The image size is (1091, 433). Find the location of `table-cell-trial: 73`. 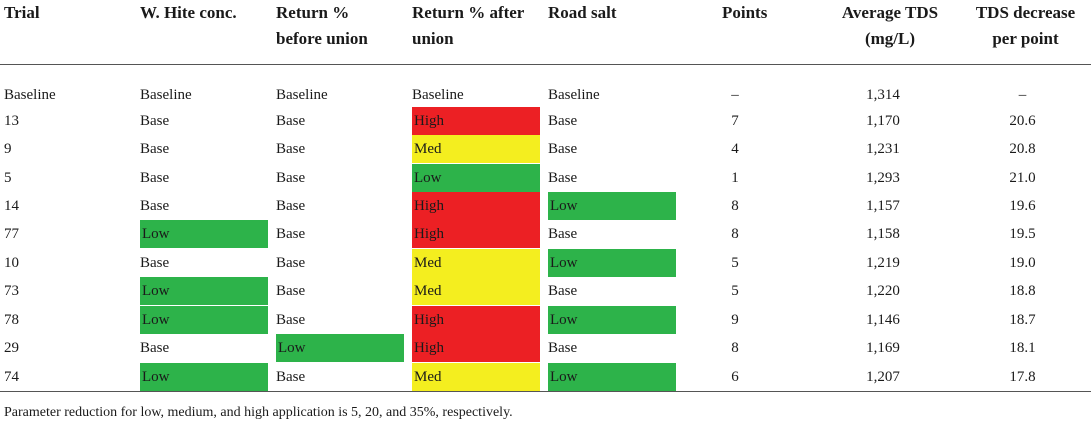

table-cell-trial: 73 is located at coordinates (11, 291).